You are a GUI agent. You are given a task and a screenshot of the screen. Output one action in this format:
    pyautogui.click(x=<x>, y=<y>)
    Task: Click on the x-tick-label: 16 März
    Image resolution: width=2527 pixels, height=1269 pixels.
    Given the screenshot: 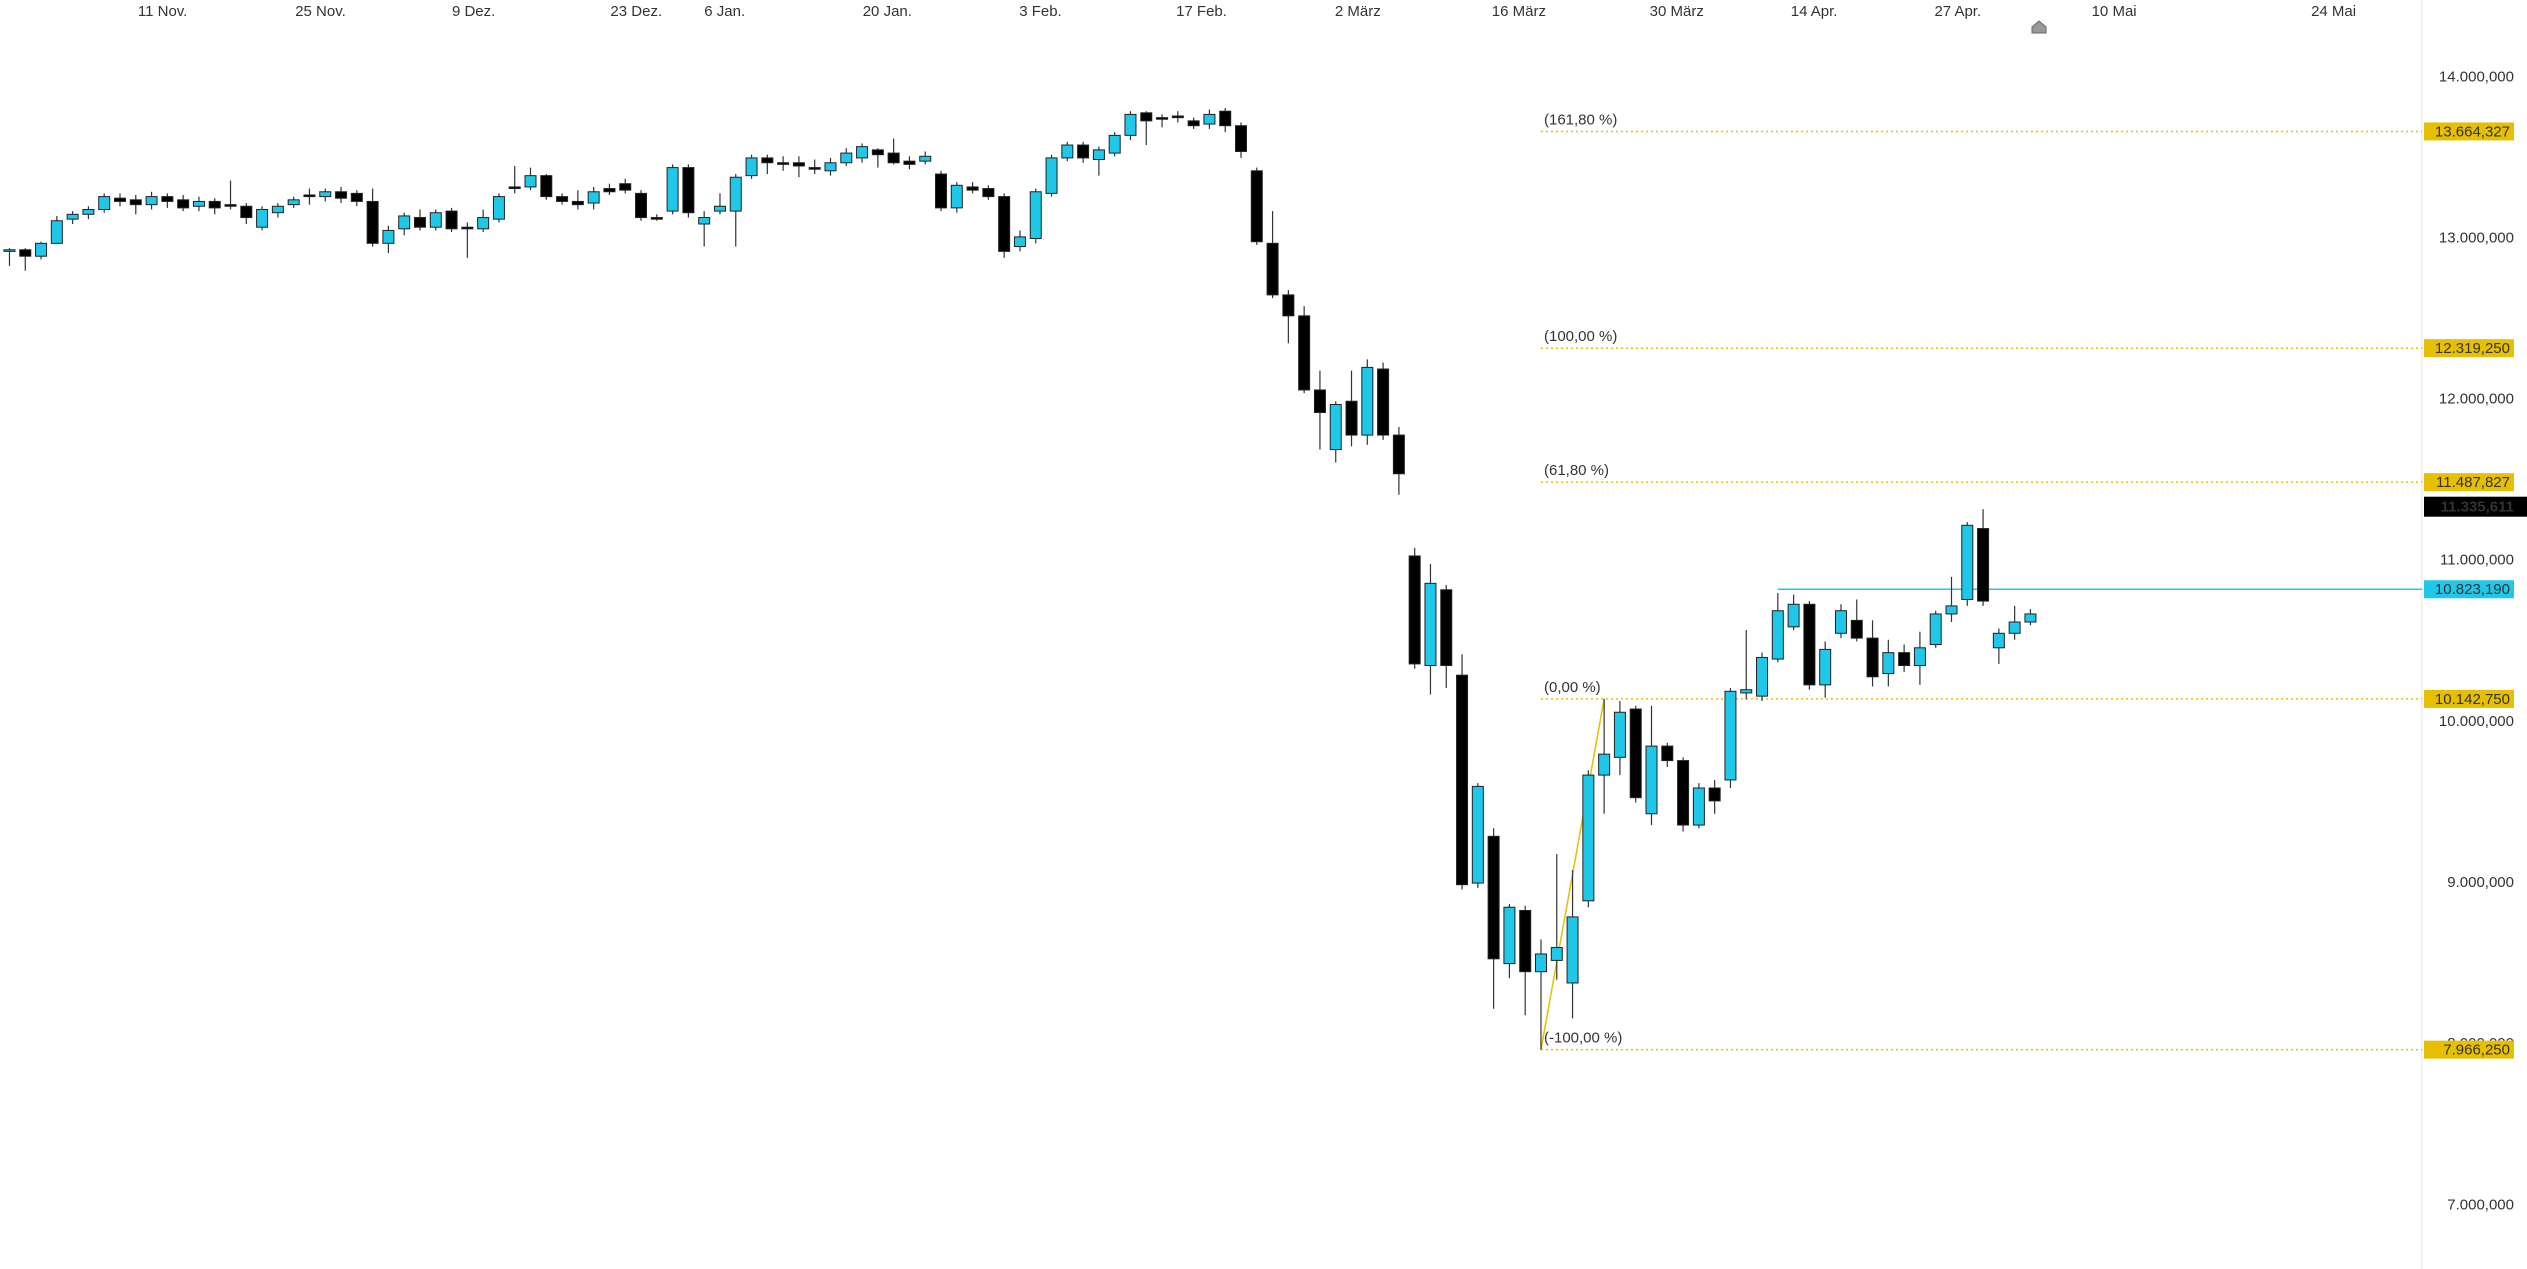 What is the action you would take?
    pyautogui.click(x=1519, y=11)
    